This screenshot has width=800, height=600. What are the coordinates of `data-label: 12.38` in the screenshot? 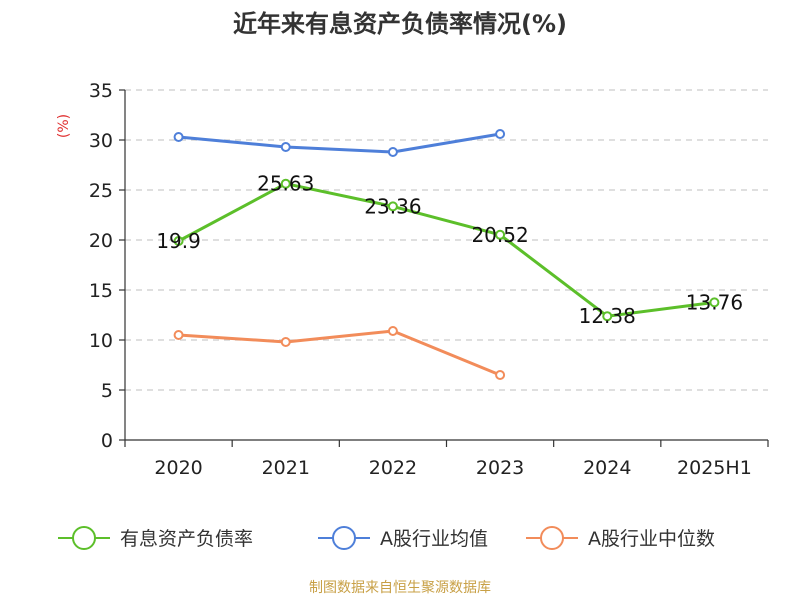 It's located at (607, 316).